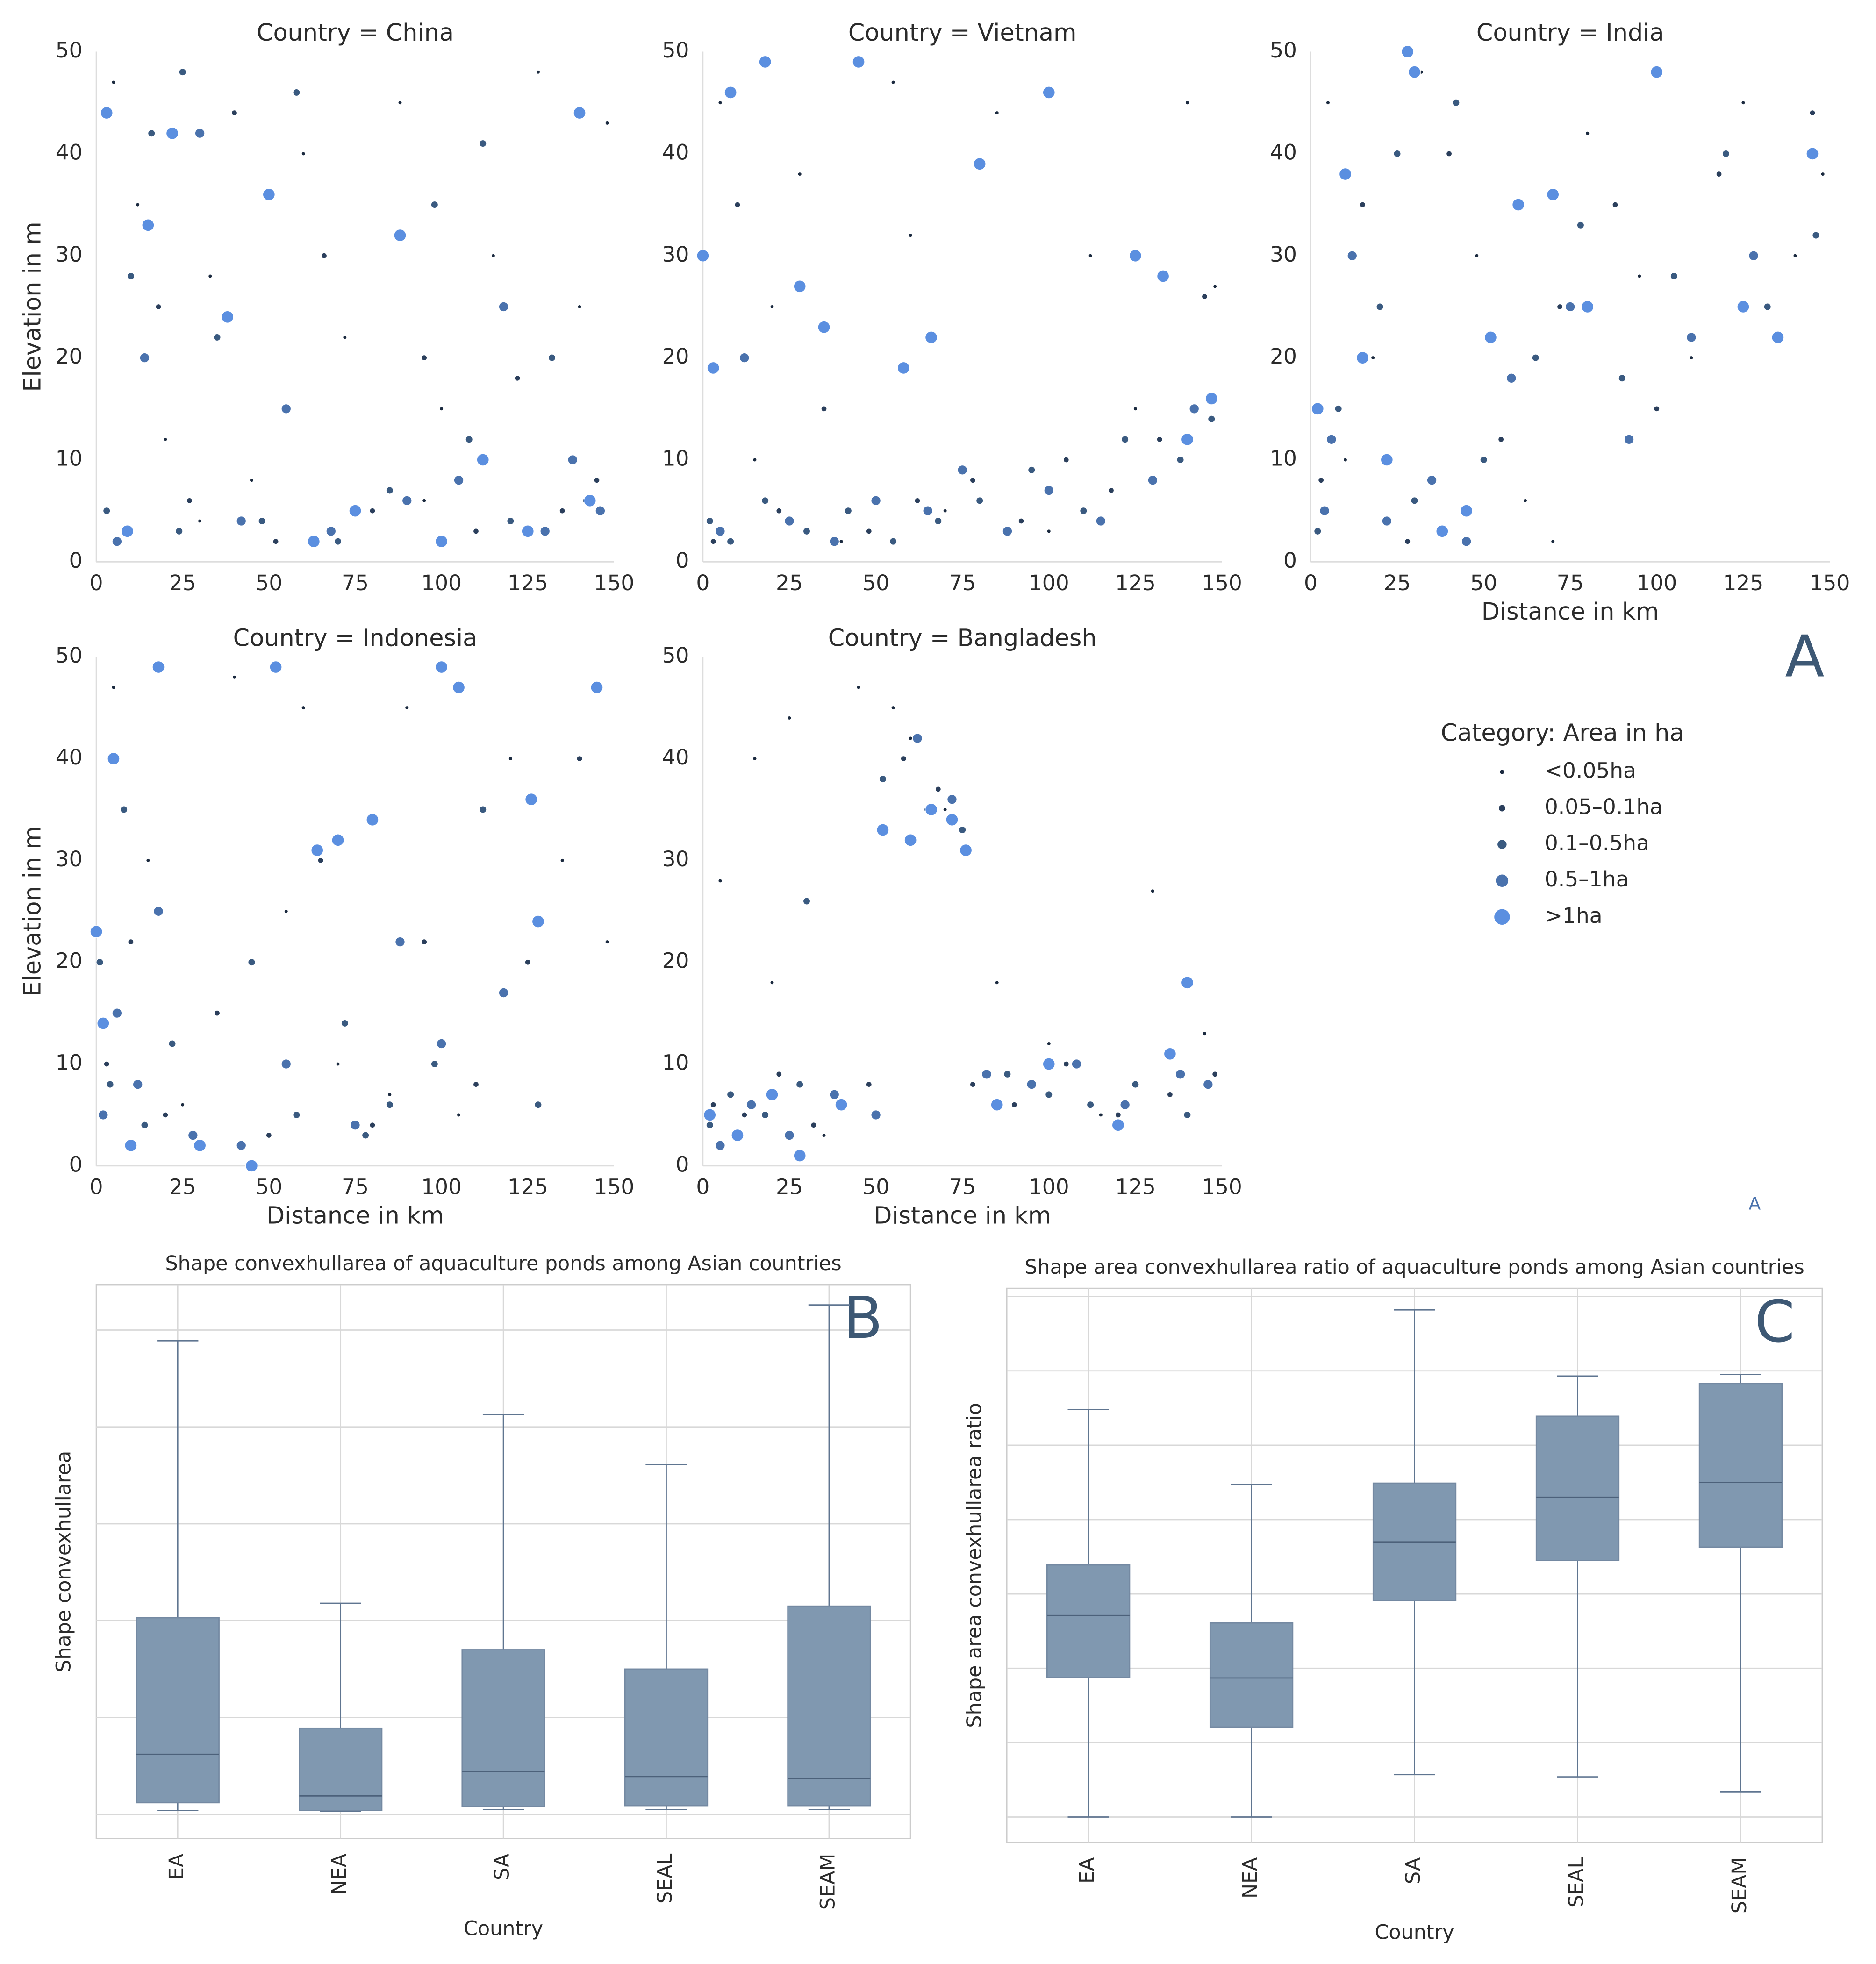  I want to click on x-tick-label: NEA, so click(1250, 1878).